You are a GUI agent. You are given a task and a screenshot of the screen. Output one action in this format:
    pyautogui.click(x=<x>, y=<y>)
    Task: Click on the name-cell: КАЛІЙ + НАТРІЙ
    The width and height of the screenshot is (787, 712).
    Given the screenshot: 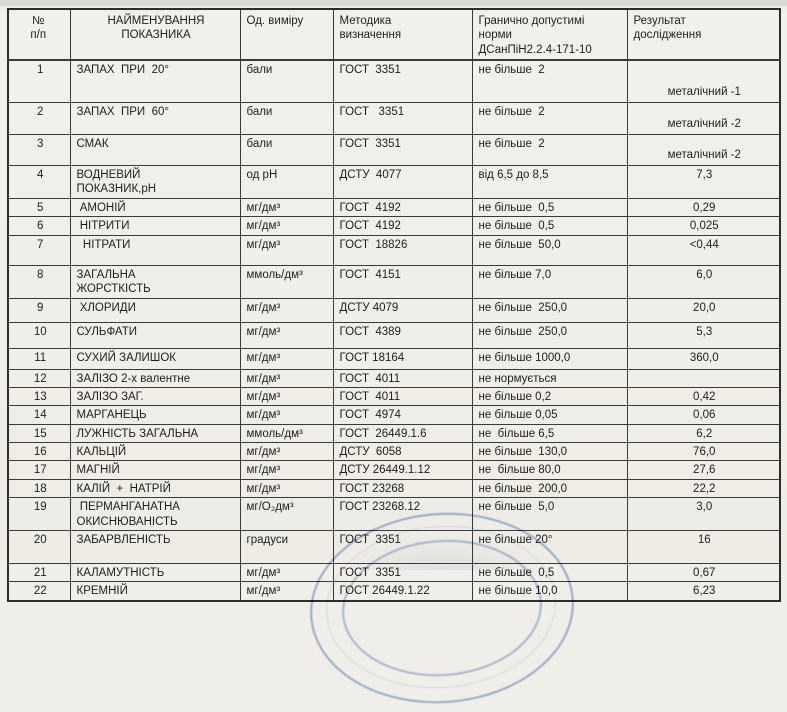 What is the action you would take?
    pyautogui.click(x=155, y=488)
    